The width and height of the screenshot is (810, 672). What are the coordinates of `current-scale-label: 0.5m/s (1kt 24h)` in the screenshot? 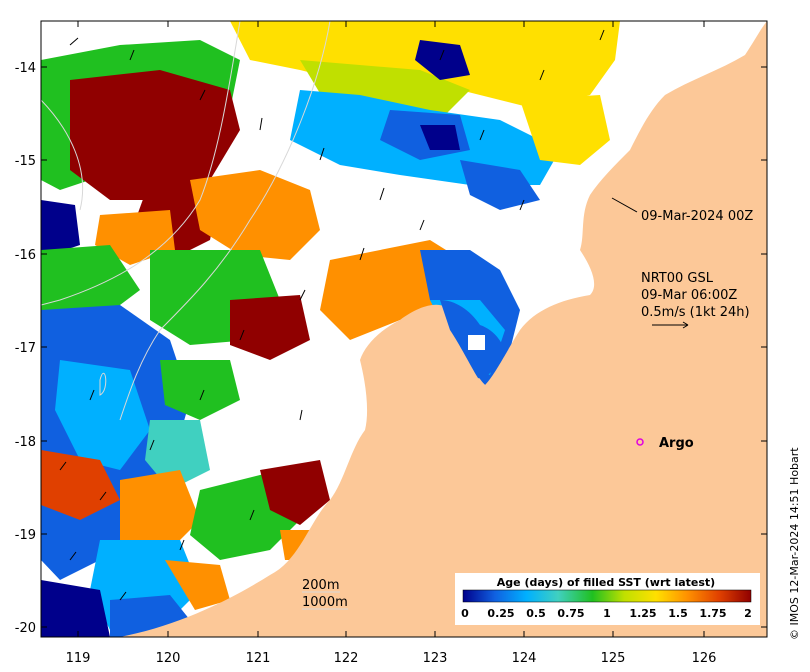 It's located at (695, 312).